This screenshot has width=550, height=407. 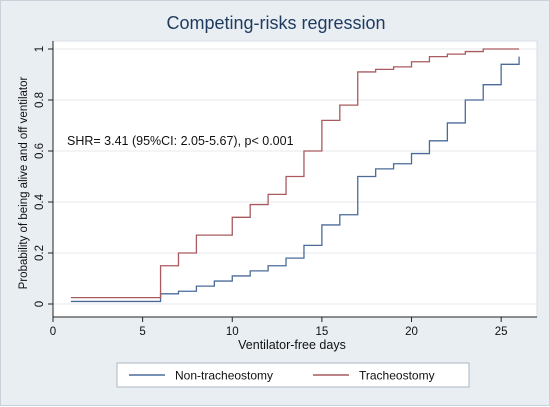 What do you see at coordinates (282, 376) in the screenshot?
I see `legend: Non-tracheostomy Tracheostomy` at bounding box center [282, 376].